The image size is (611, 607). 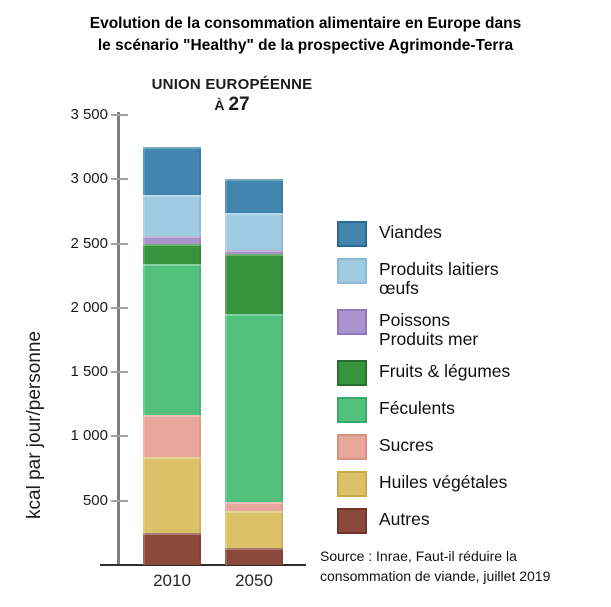 What do you see at coordinates (443, 482) in the screenshot?
I see `legend-label: Huiles végétales` at bounding box center [443, 482].